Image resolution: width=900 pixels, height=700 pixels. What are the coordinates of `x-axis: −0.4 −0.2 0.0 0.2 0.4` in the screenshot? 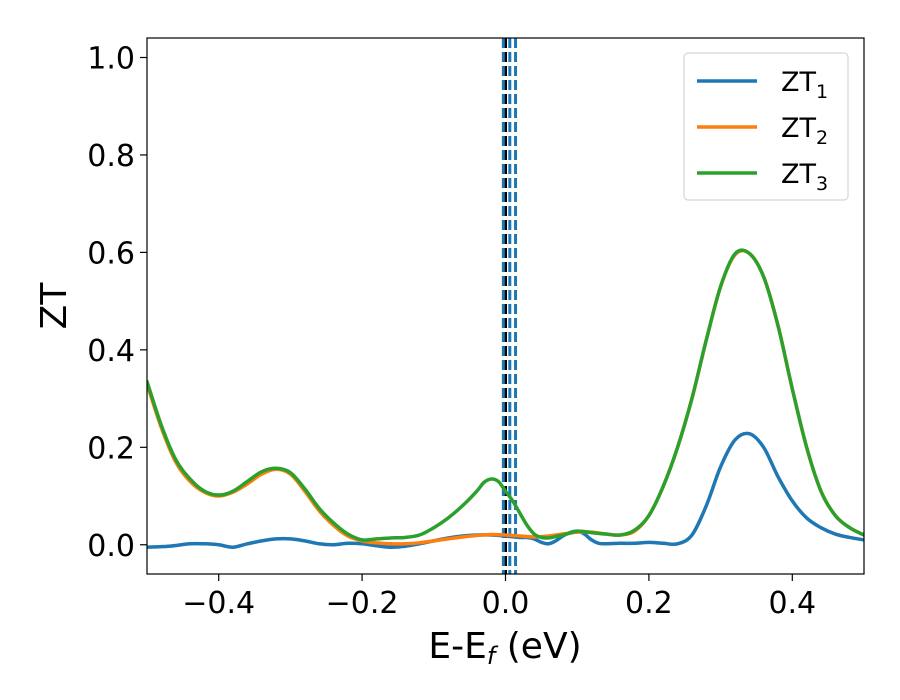 It's located at (499, 597).